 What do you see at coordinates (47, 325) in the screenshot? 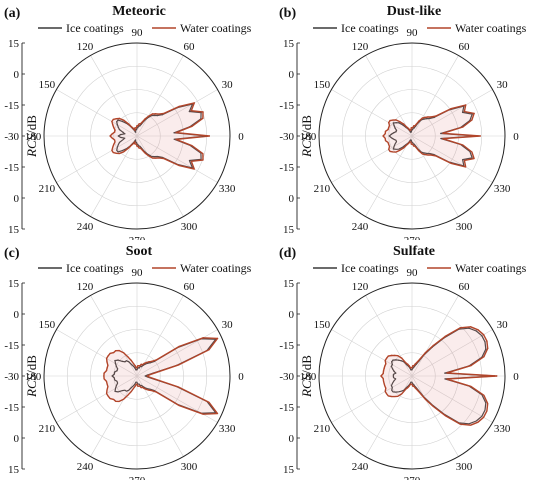
I see `angle-tick-label: 150` at bounding box center [47, 325].